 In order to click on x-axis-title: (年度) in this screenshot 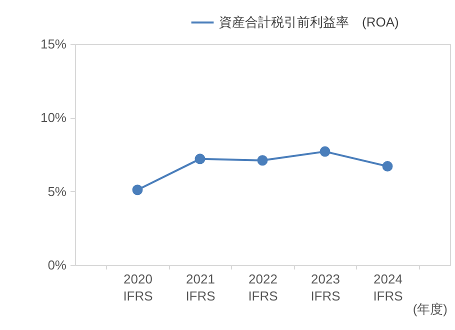, I will do `click(430, 309)`.